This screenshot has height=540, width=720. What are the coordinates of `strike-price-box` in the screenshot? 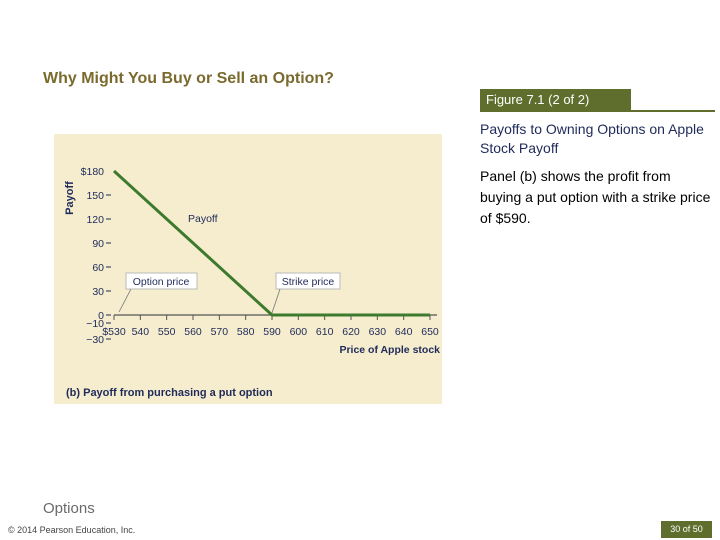 It's located at (308, 281).